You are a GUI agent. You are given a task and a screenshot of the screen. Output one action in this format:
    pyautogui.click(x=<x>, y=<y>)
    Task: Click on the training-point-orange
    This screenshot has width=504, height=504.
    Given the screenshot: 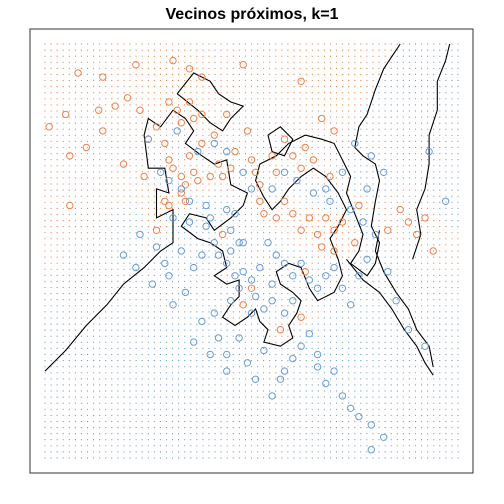 What is the action you would take?
    pyautogui.click(x=231, y=168)
    